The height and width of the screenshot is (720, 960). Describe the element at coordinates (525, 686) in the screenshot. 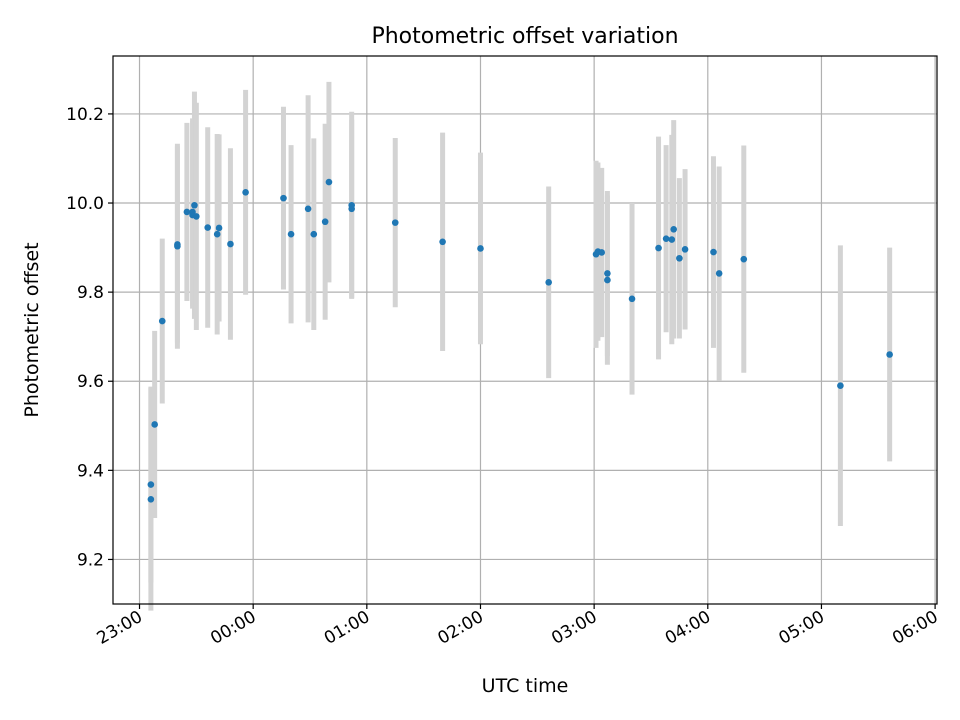

I see `x-axis-label: UTC time` at that location.